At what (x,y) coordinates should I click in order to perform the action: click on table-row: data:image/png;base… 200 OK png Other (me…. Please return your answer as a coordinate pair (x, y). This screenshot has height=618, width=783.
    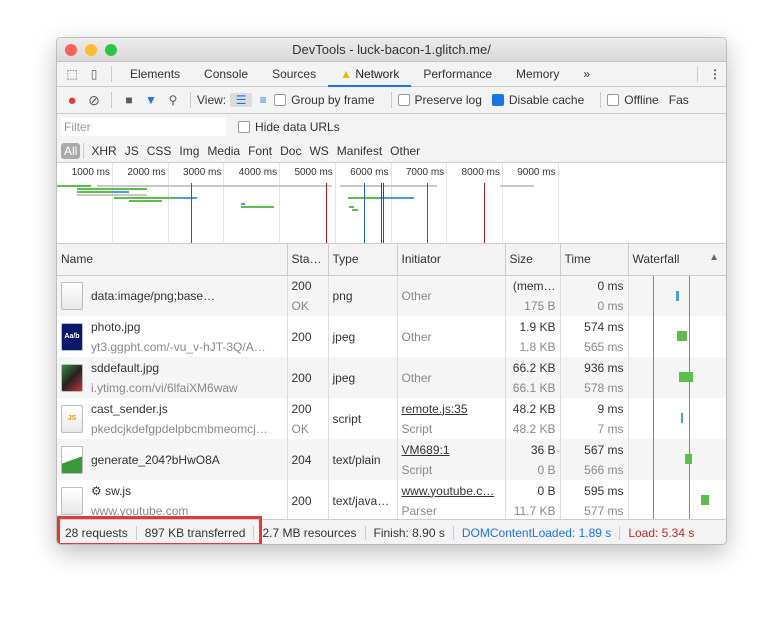
    Looking at the image, I should click on (391, 295).